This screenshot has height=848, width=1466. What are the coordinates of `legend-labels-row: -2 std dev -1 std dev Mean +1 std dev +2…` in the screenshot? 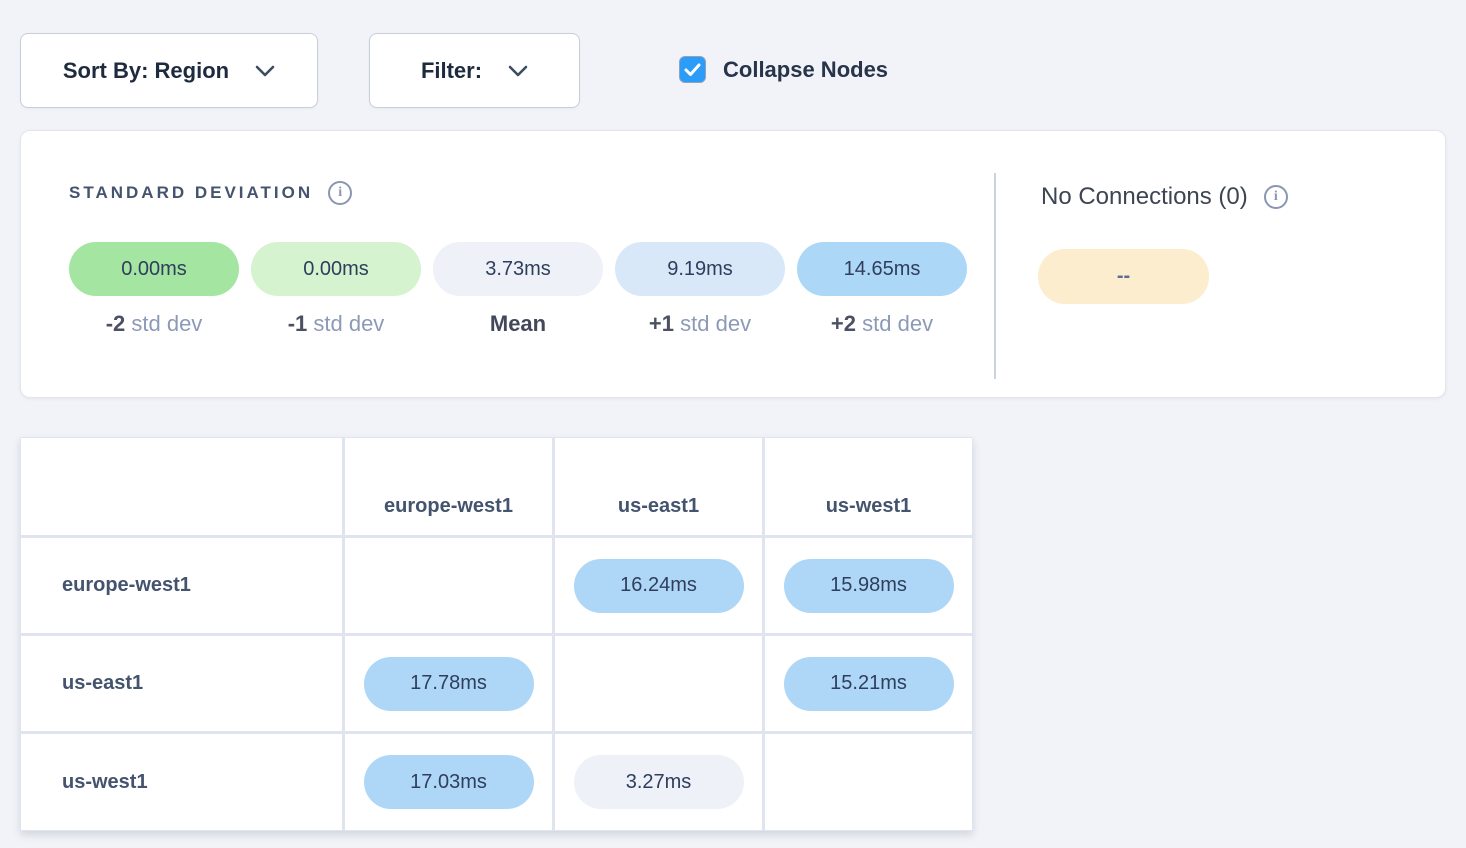 It's located at (518, 324).